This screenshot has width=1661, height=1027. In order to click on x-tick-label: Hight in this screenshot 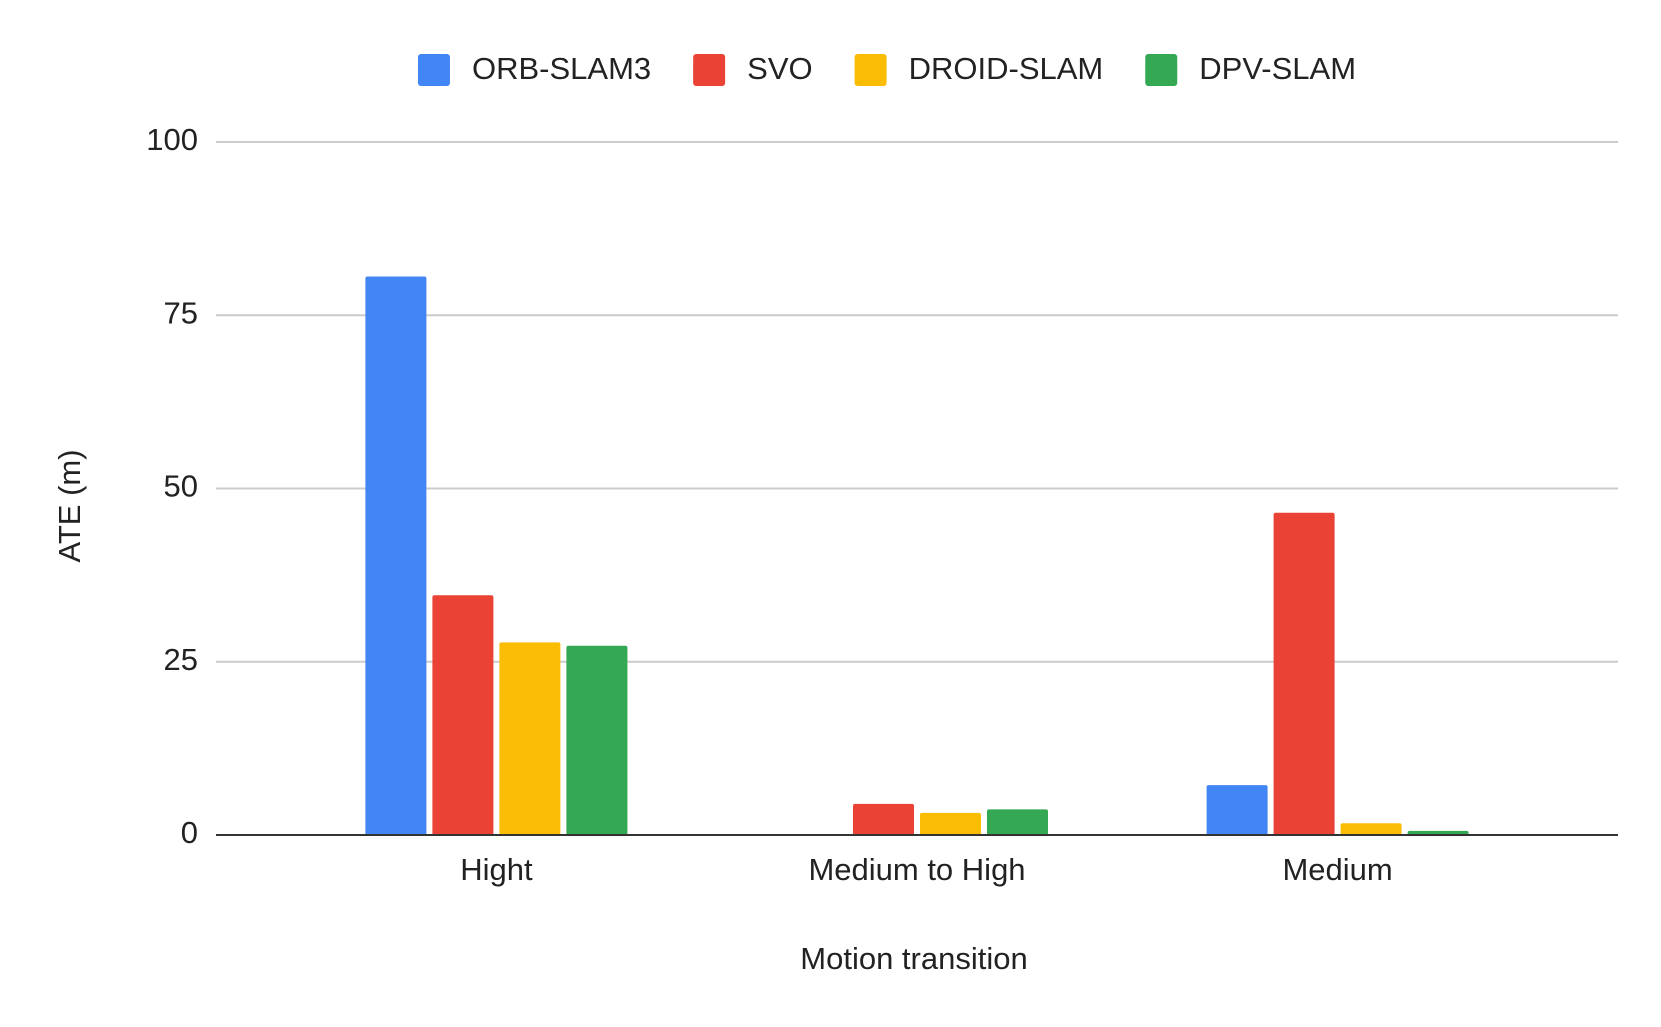, I will do `click(496, 869)`.